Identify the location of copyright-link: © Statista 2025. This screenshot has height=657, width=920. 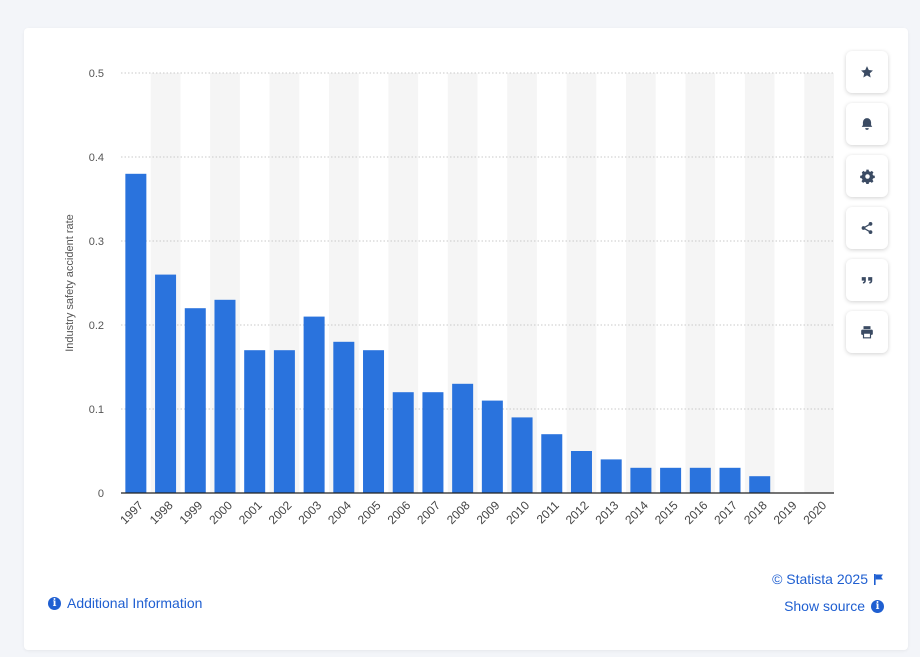
(828, 579).